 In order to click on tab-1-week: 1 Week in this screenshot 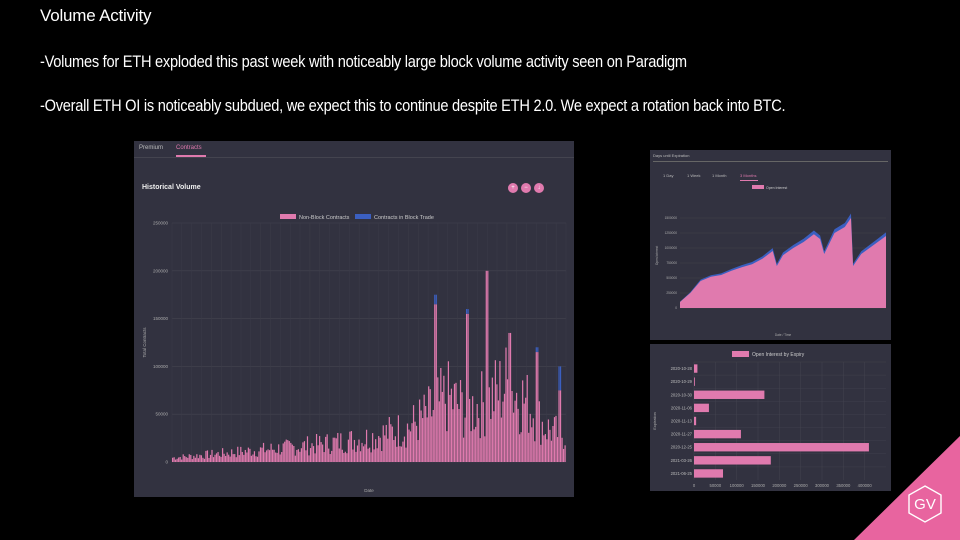, I will do `click(694, 175)`.